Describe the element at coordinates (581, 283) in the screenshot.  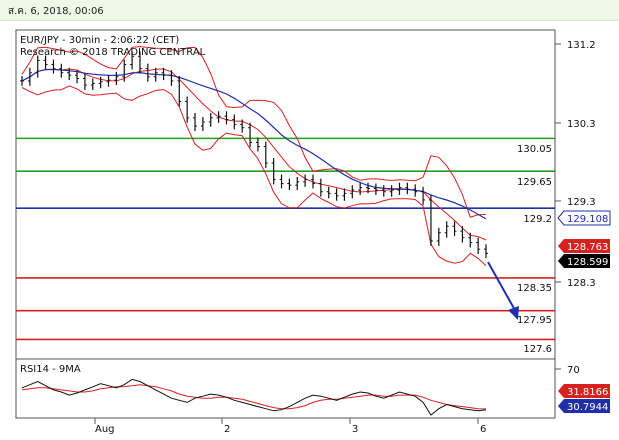
I see `y-tick-label: 128.3` at that location.